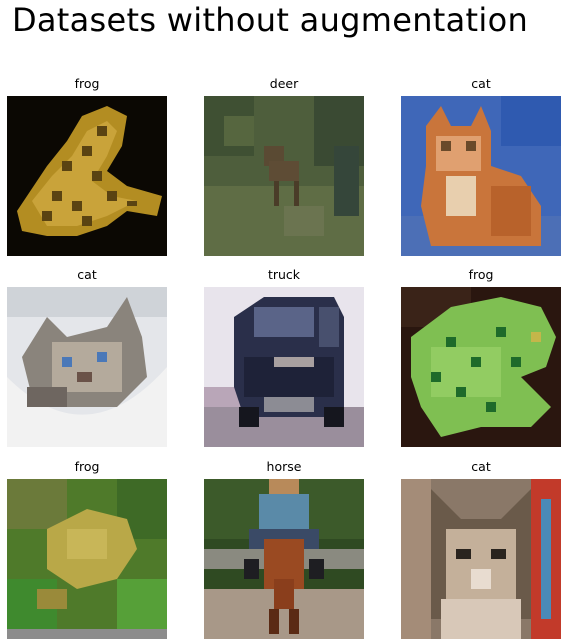 This screenshot has height=644, width=568. I want to click on image-label: deer, so click(284, 83).